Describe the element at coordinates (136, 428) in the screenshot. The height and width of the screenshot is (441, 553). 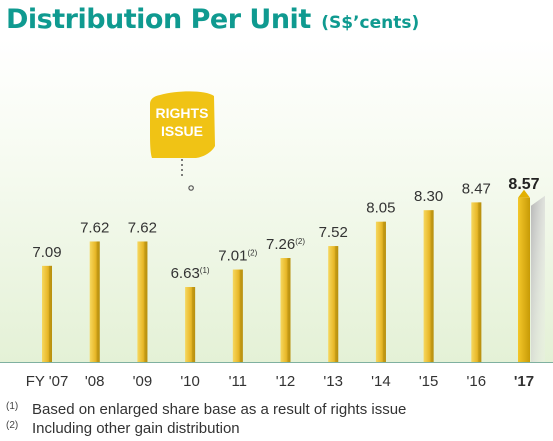
I see `footnote-text: Including other gain distribution` at that location.